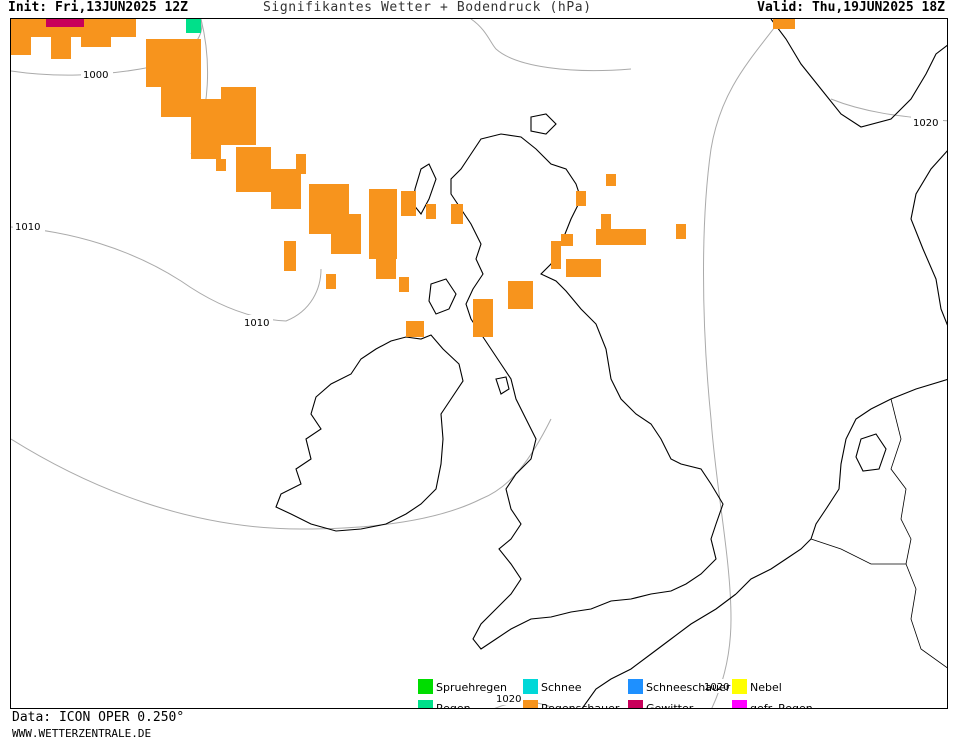  I want to click on legend-label: Schneeschauer, so click(688, 687).